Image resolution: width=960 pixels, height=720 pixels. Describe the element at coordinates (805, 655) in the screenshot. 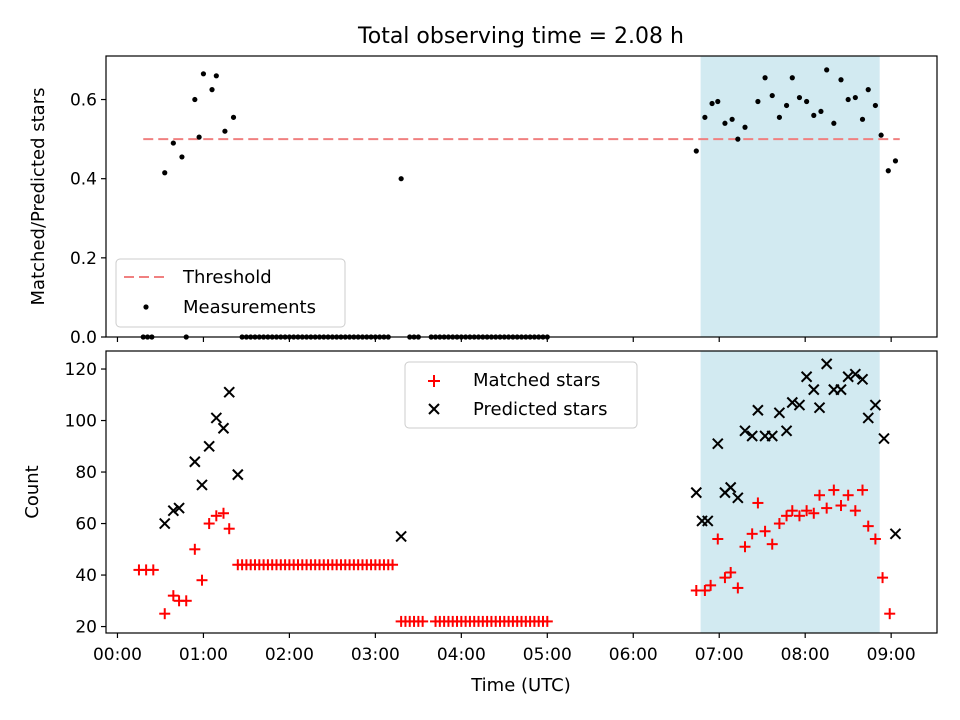

I see `x-tick-label: 08:00` at that location.